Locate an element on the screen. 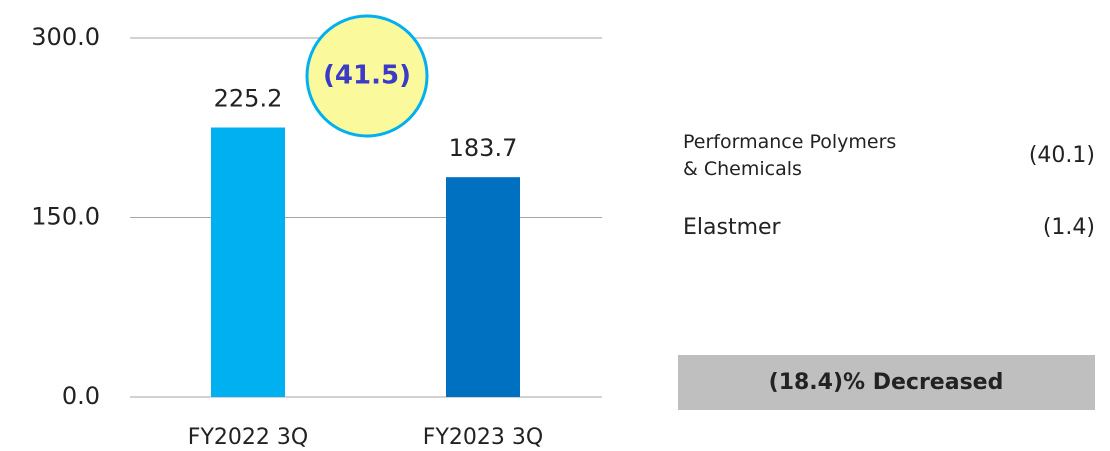 The width and height of the screenshot is (1110, 451). x-tick-label: FY2023 3Q is located at coordinates (483, 437).